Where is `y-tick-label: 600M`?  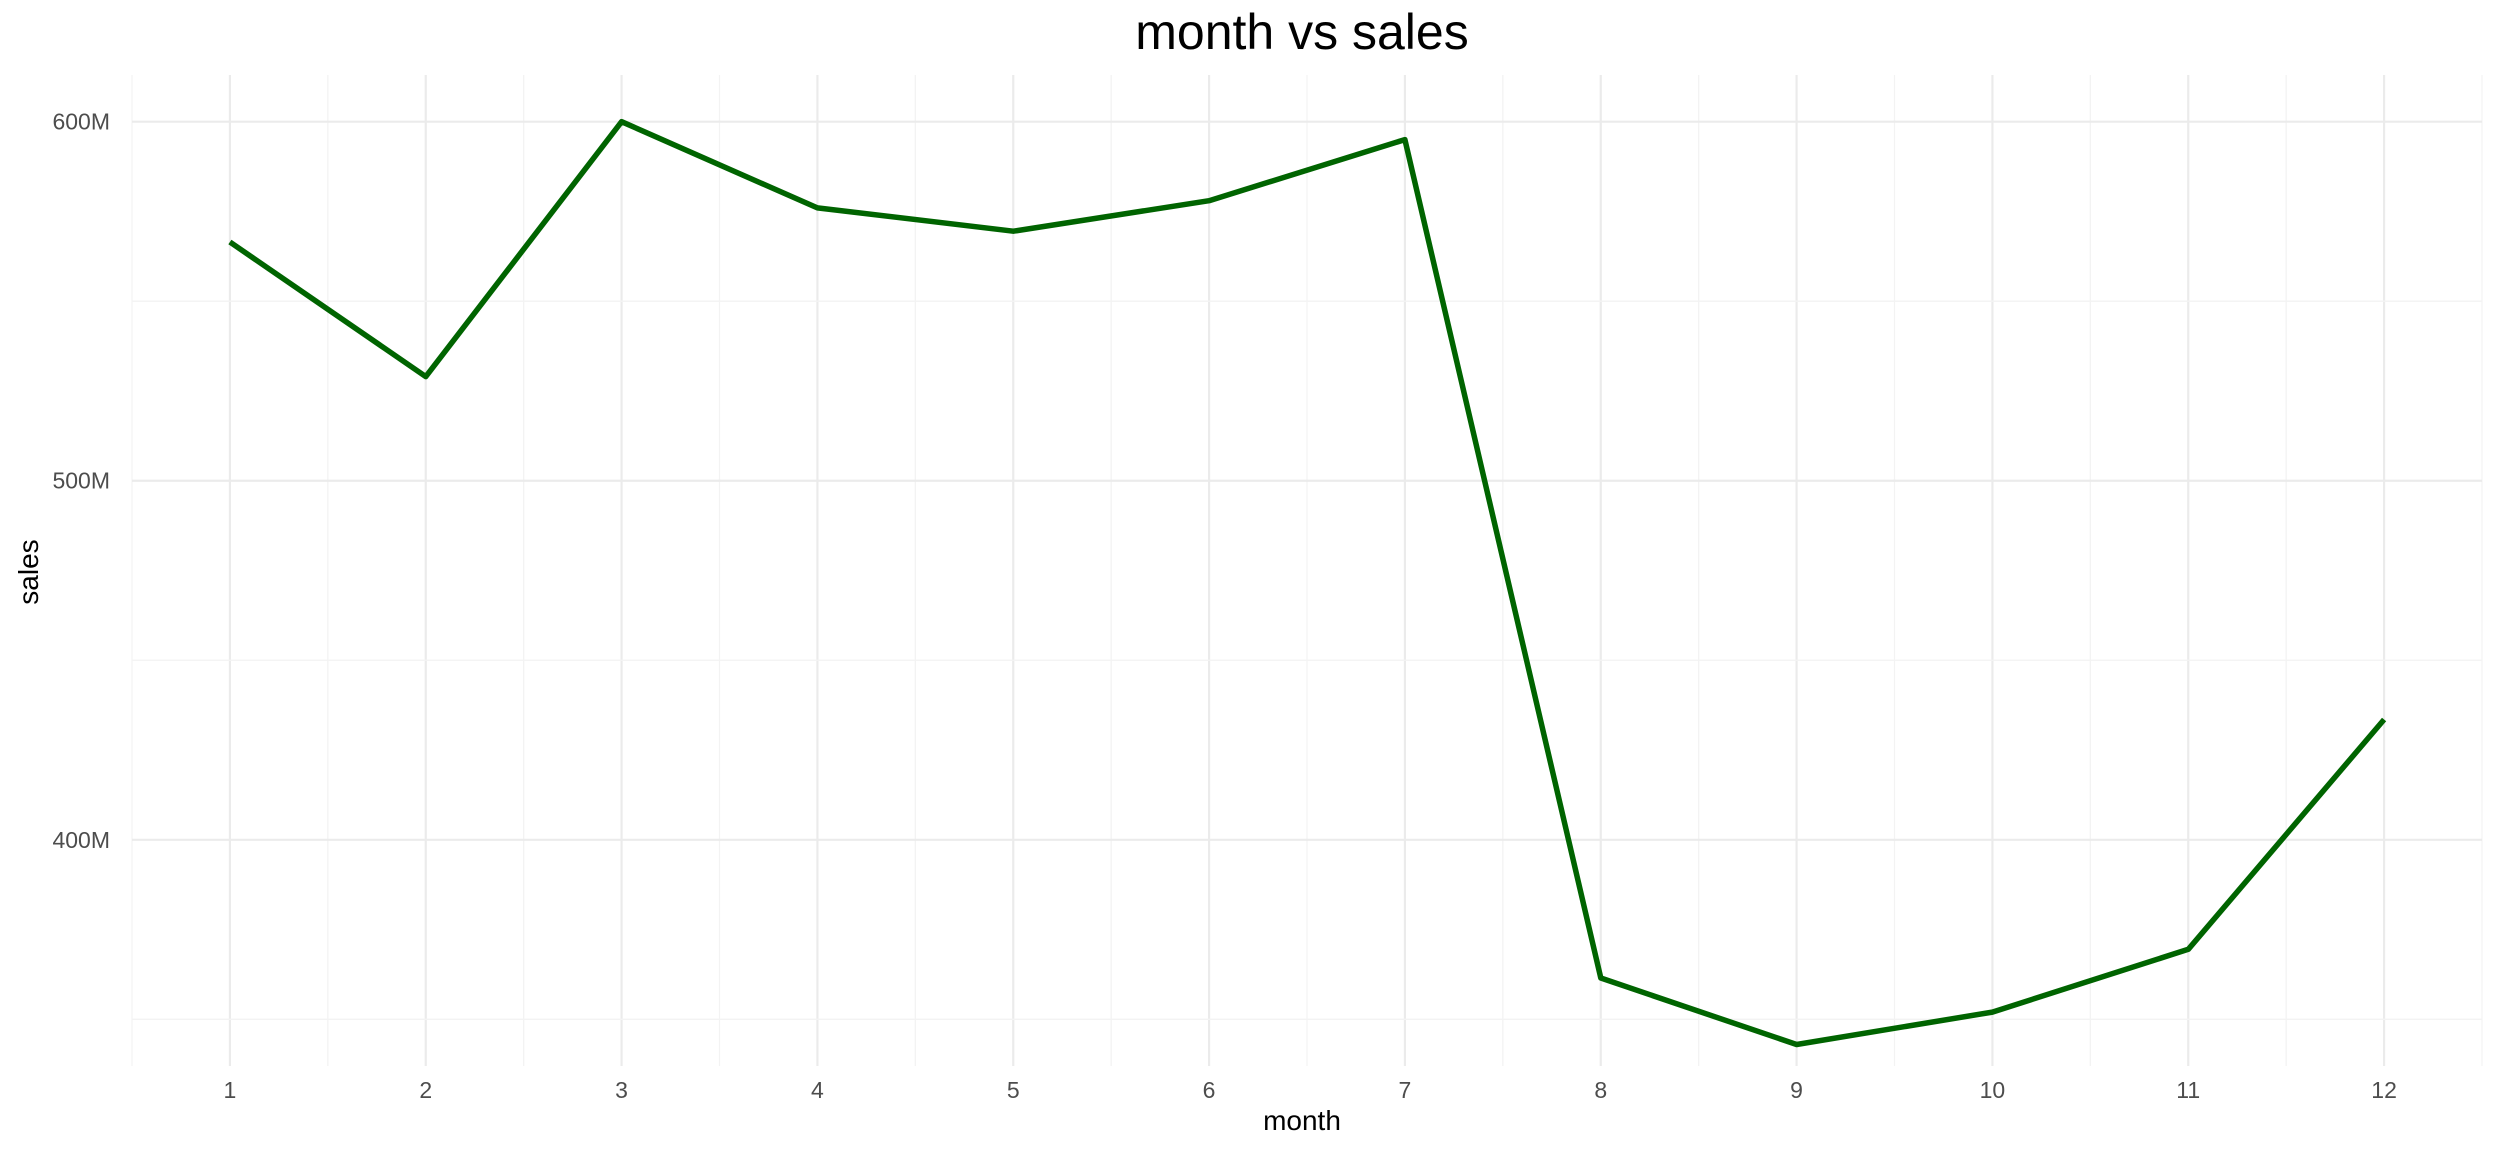
y-tick-label: 600M is located at coordinates (81, 122).